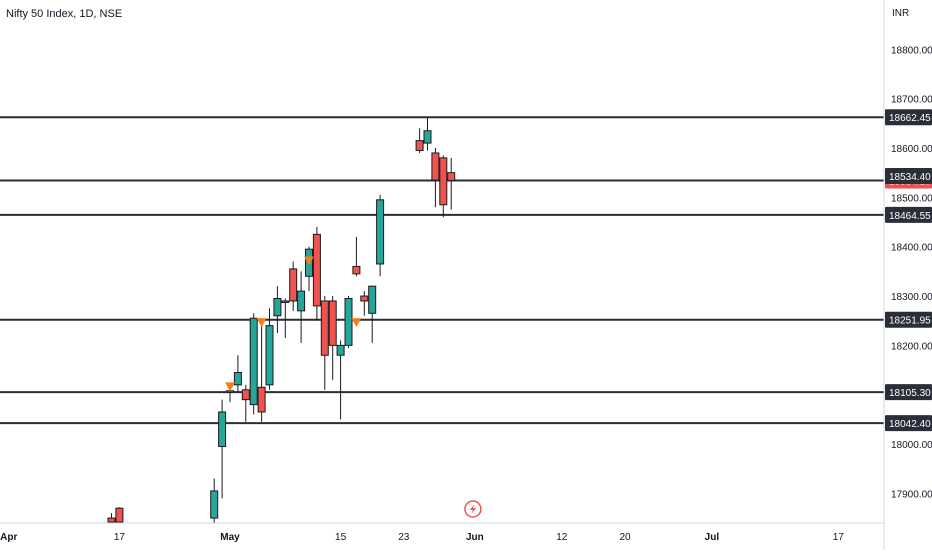  What do you see at coordinates (911, 445) in the screenshot?
I see `y-tick-label: 18000.00` at bounding box center [911, 445].